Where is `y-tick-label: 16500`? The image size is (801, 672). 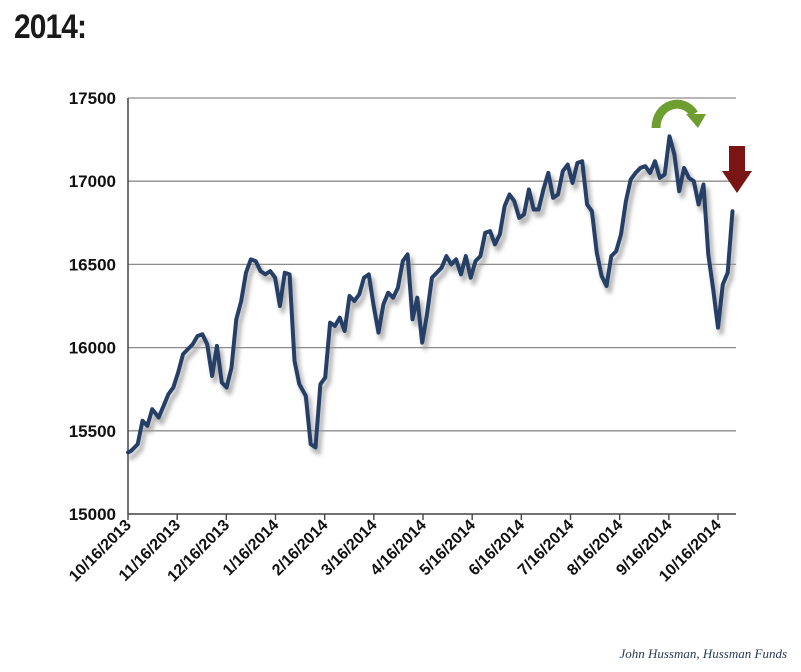
y-tick-label: 16500 is located at coordinates (92, 264).